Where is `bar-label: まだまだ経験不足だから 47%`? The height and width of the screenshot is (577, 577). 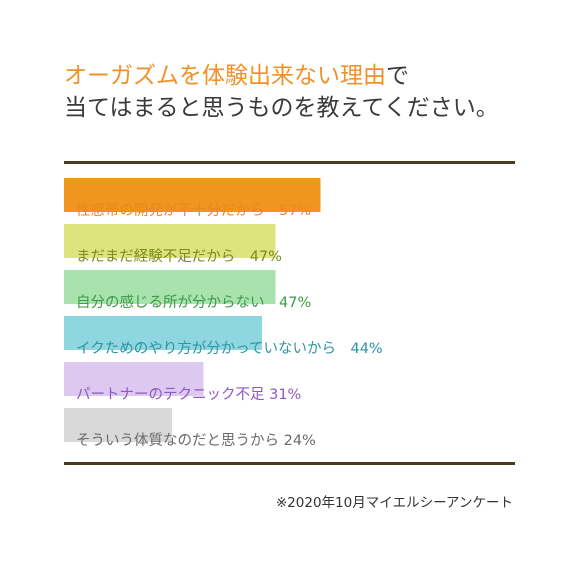
bar-label: まだまだ経験不足だから 47% is located at coordinates (179, 256).